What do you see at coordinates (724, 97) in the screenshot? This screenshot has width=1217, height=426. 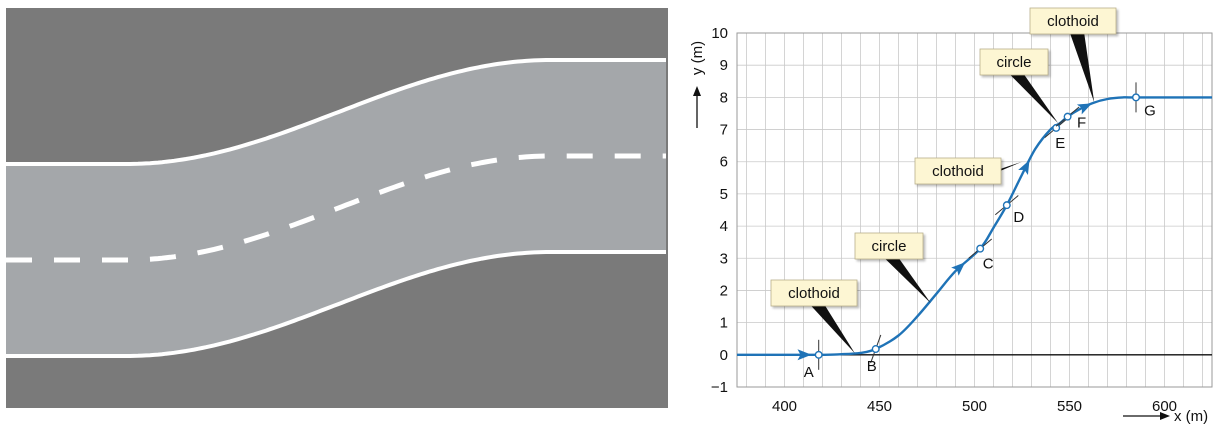 I see `y-tick-label: 8` at bounding box center [724, 97].